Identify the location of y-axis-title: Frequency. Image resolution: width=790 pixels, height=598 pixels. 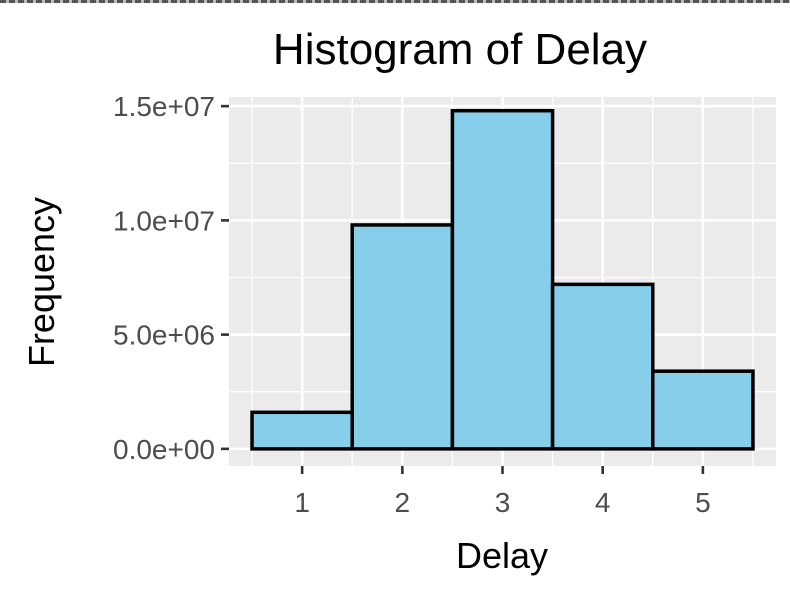
(41, 282).